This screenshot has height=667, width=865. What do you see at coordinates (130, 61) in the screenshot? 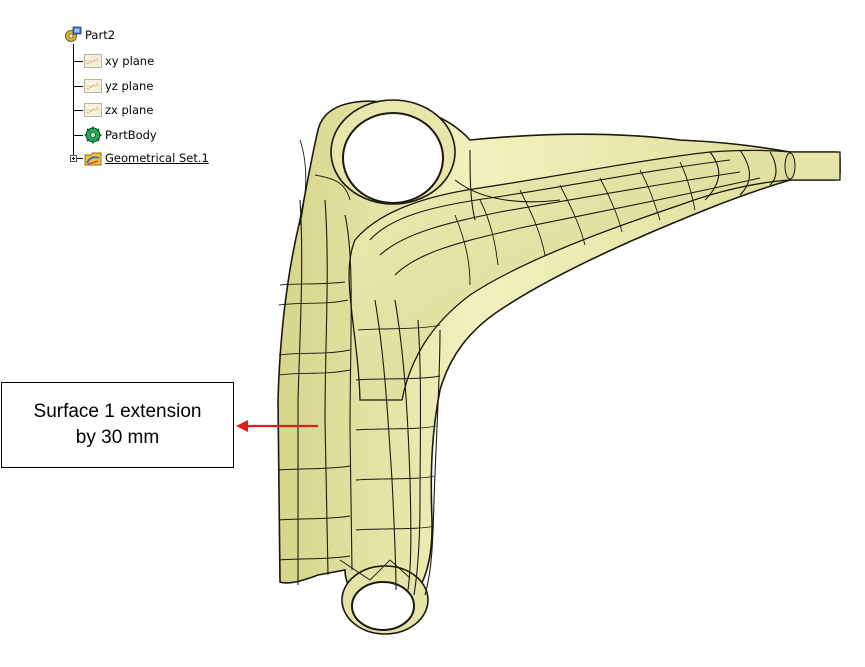
I see `tree-node-label: xy plane` at bounding box center [130, 61].